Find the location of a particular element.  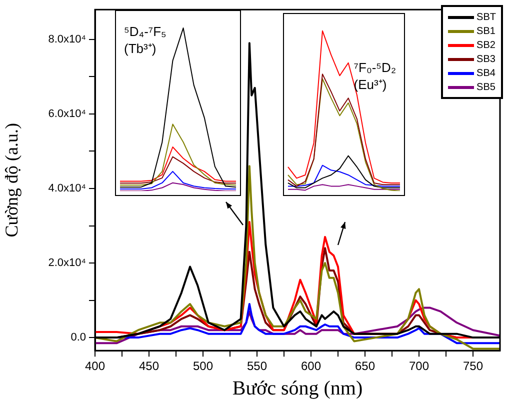

legend-label: SB3 is located at coordinates (486, 59).